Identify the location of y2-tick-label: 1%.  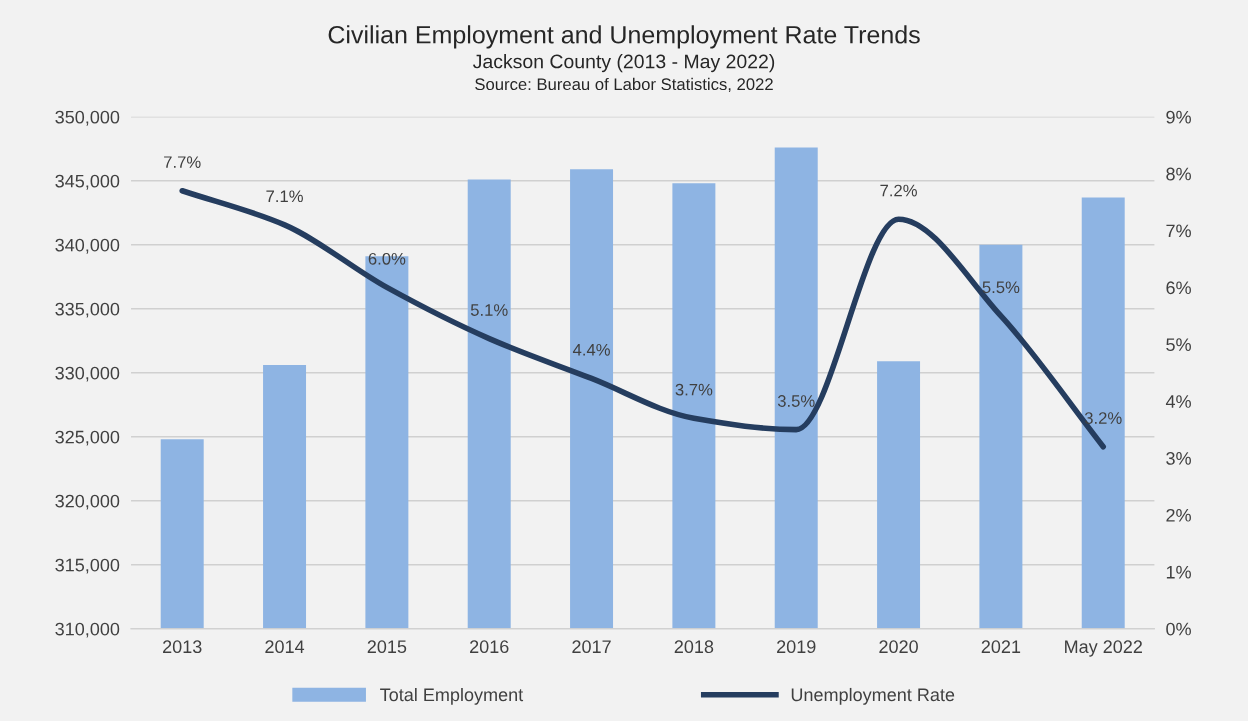
(1178, 572).